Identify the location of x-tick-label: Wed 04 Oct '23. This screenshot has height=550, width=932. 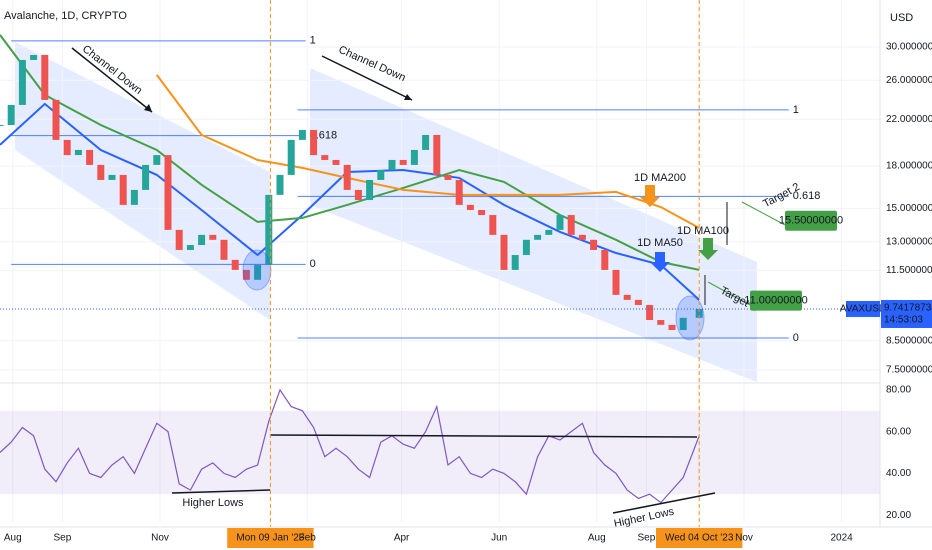
(699, 538).